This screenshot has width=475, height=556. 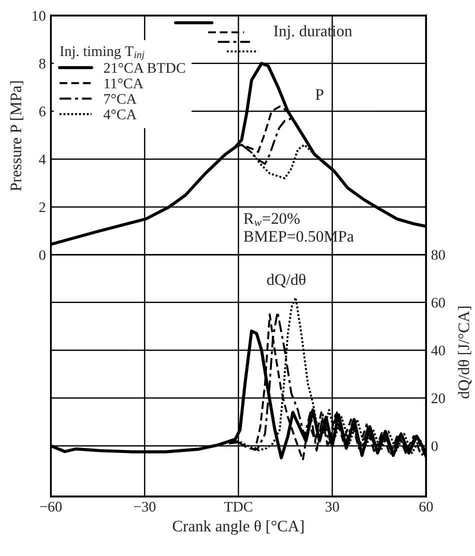 I want to click on legend-title: Inj. timing T$_{inj}$, so click(x=102, y=53).